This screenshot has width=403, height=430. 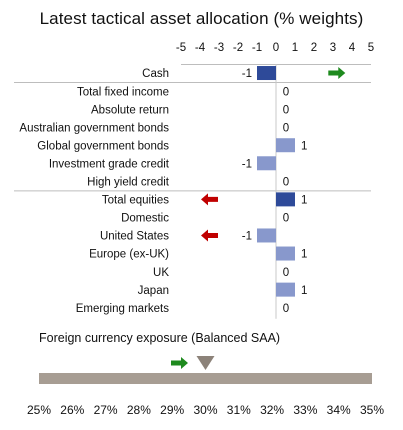 What do you see at coordinates (200, 48) in the screenshot?
I see `x-tick-label: -4` at bounding box center [200, 48].